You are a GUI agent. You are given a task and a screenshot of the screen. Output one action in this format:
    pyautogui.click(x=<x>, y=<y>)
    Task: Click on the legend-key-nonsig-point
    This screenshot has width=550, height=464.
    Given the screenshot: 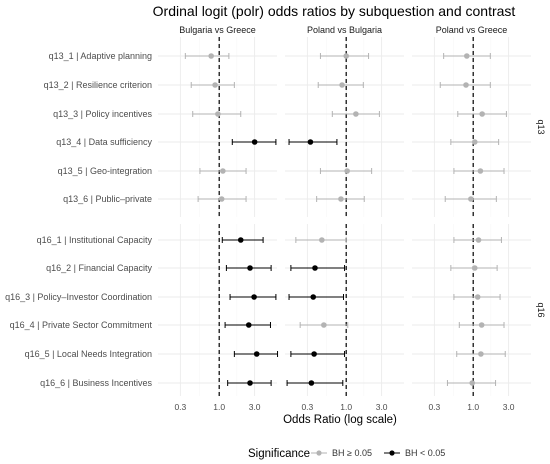 What is the action you would take?
    pyautogui.click(x=319, y=453)
    